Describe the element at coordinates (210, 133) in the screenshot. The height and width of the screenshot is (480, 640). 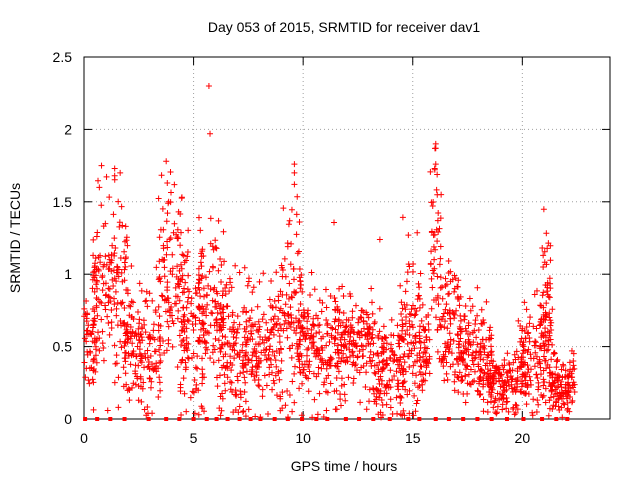
I see `data-point-peak` at that location.